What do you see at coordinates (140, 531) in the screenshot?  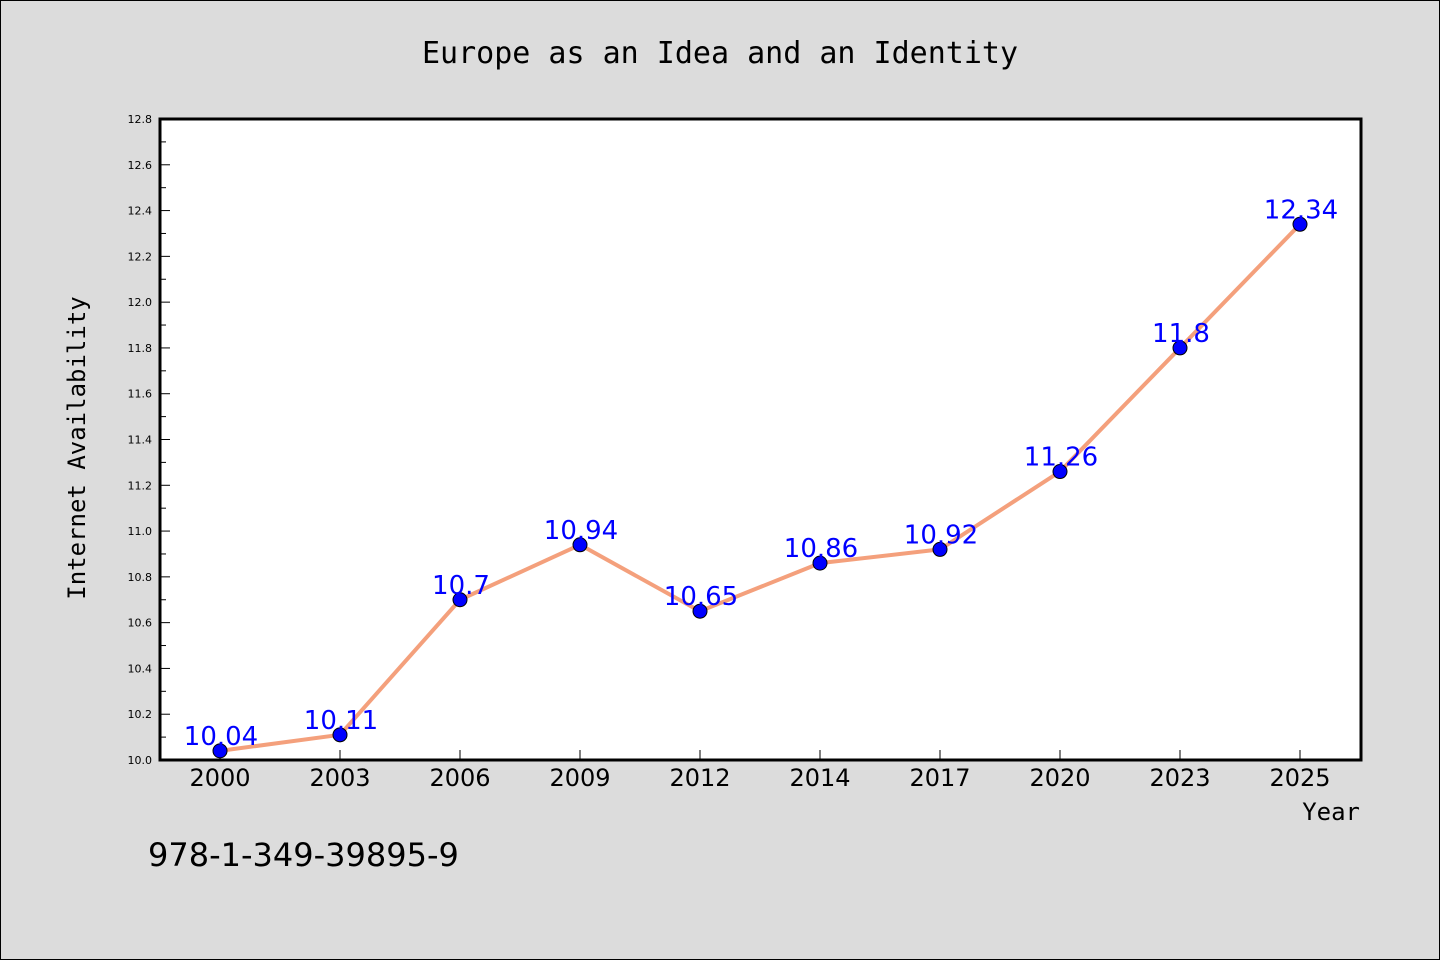 I see `y-tick-label: 11.0` at bounding box center [140, 531].